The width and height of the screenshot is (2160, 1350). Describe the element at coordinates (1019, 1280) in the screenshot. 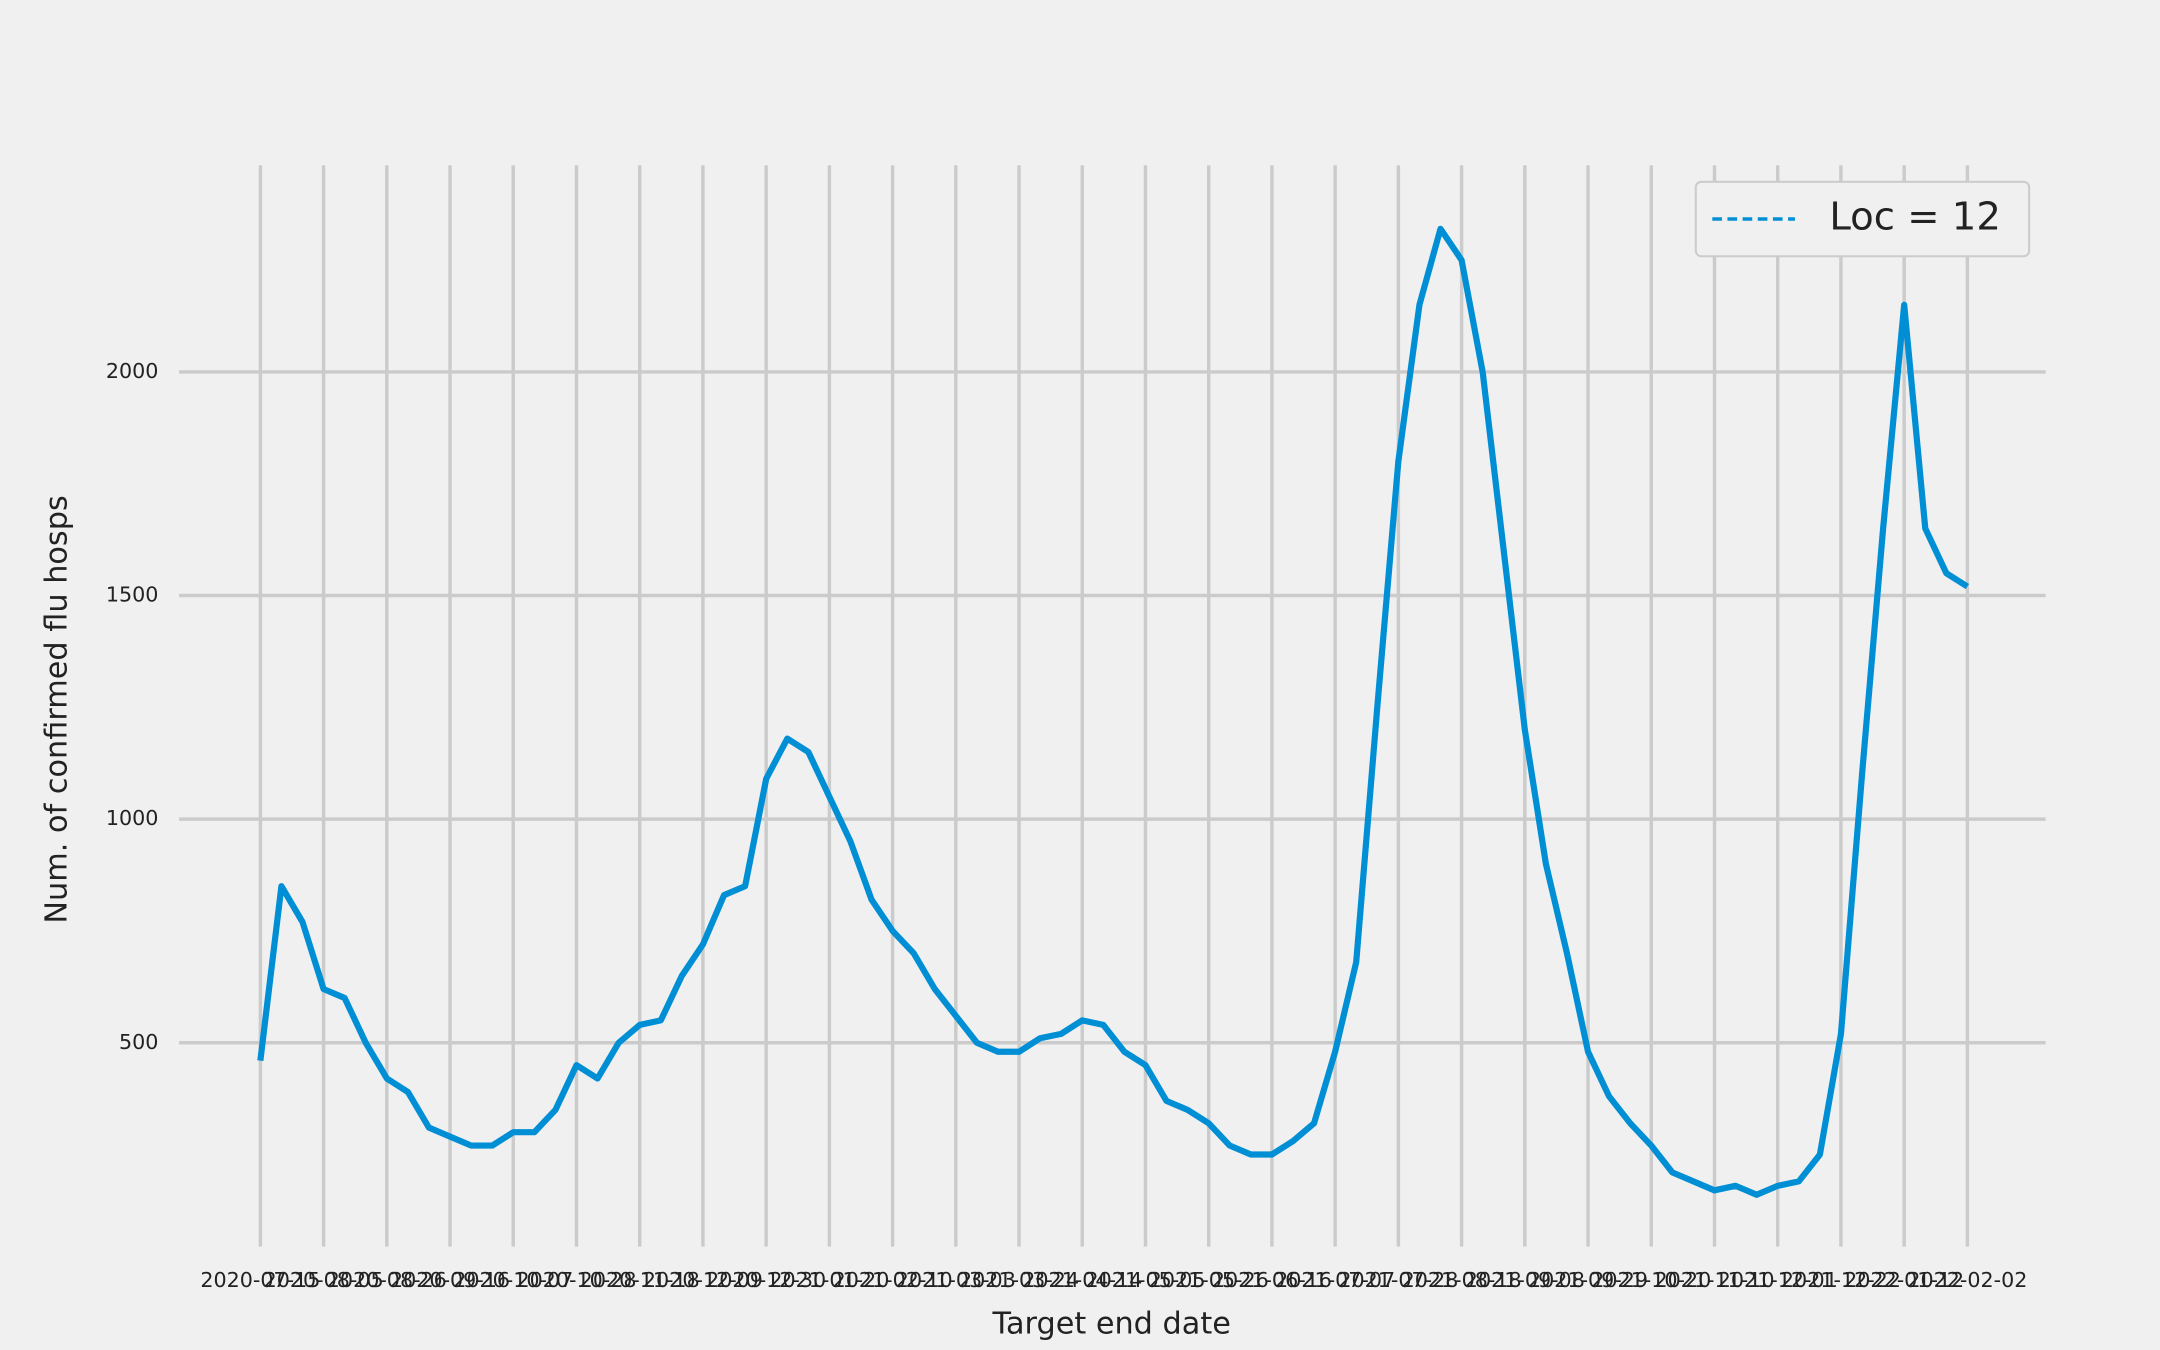

I see `x-tick-label: 2021-03-24` at that location.